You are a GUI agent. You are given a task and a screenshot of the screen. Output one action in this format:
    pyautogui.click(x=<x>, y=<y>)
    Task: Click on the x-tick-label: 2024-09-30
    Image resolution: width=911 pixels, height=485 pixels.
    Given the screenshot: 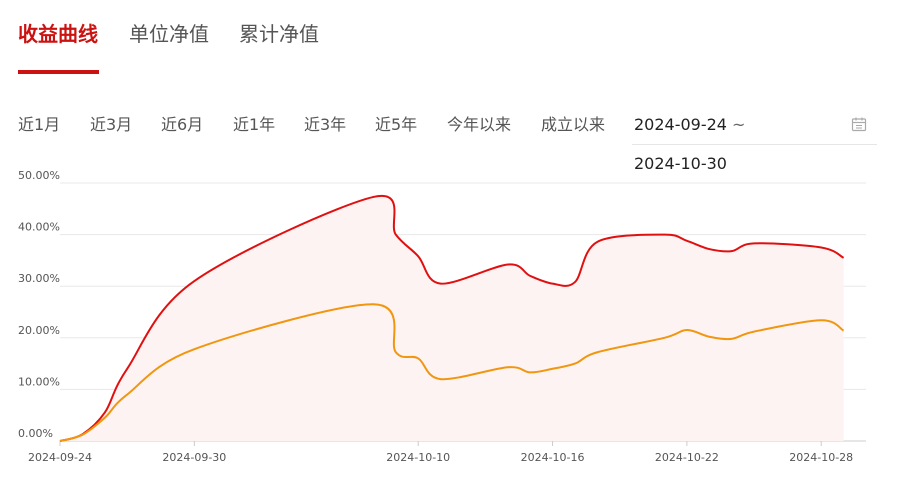 What is the action you would take?
    pyautogui.click(x=194, y=457)
    